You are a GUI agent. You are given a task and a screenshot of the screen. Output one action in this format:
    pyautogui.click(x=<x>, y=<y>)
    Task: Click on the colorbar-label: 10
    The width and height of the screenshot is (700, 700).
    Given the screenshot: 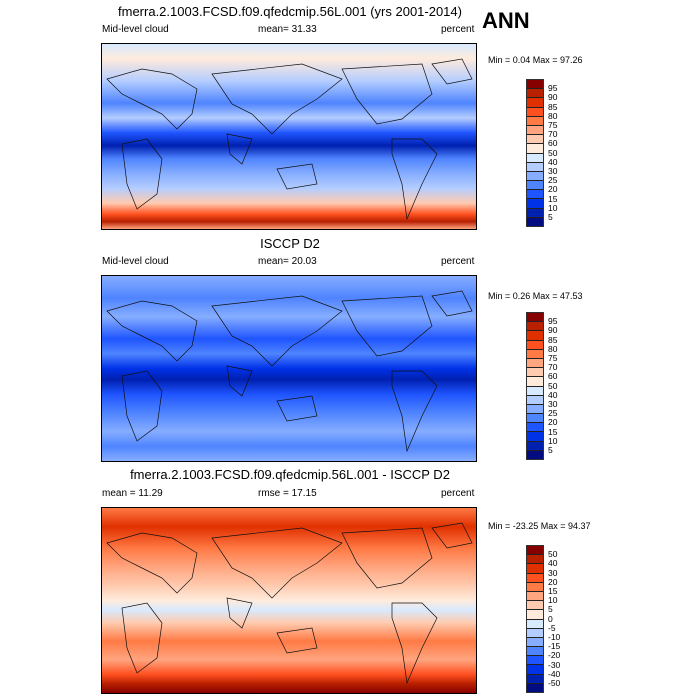 What is the action you would take?
    pyautogui.click(x=553, y=440)
    